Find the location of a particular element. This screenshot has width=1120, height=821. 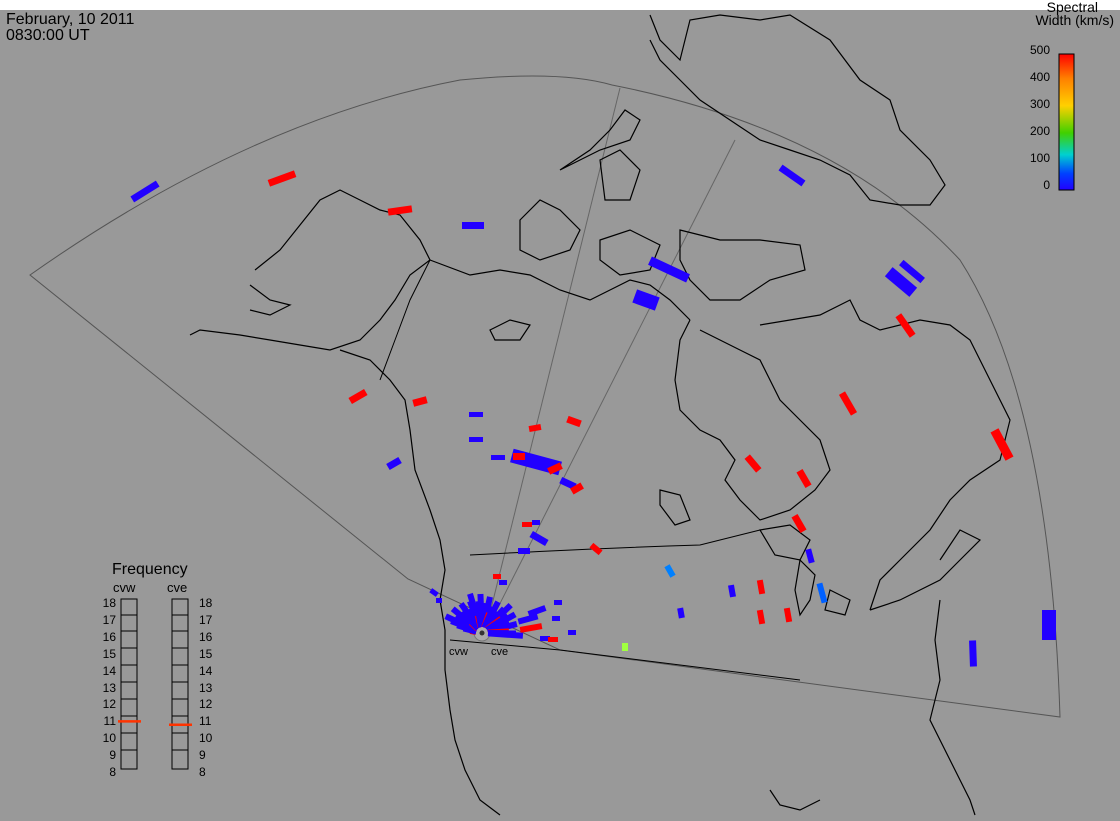

spectral-width-colorbar is located at coordinates (1066, 122).